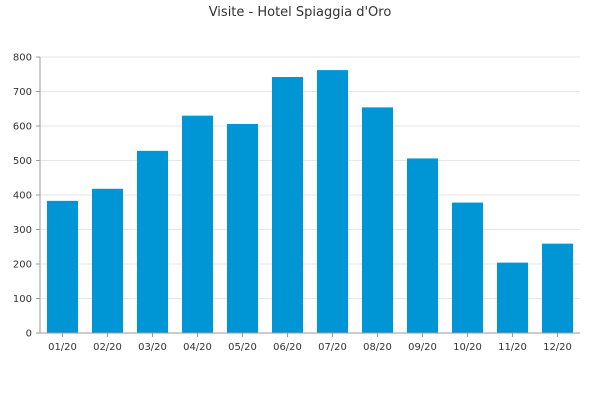 The image size is (600, 400). Describe the element at coordinates (467, 347) in the screenshot. I see `x-tick-label: 10/20` at that location.